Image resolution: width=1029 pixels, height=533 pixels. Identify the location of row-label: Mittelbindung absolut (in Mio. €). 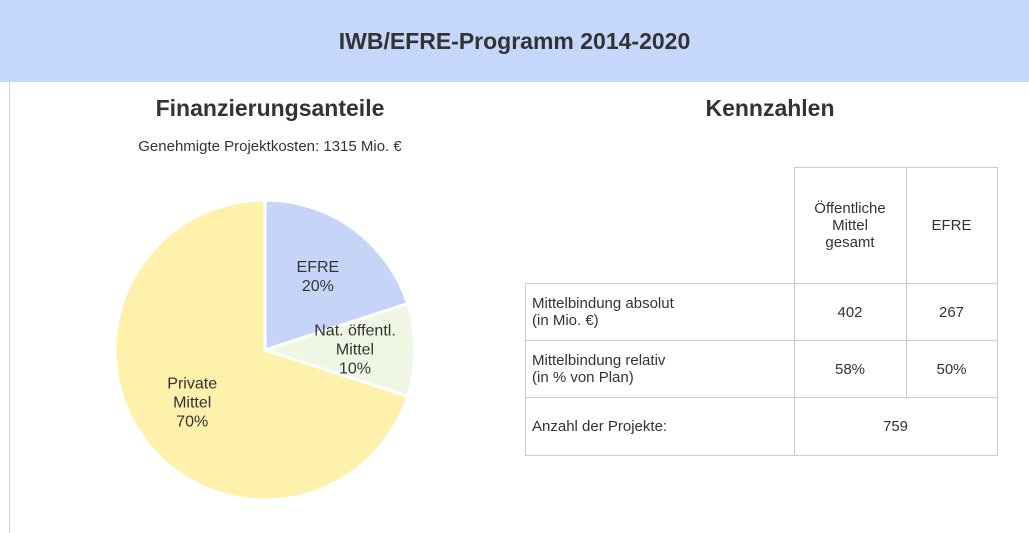
(660, 312).